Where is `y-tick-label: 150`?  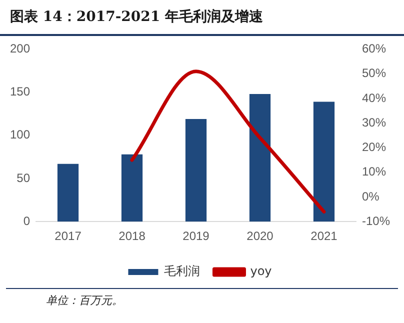 y-tick-label: 150 is located at coordinates (20, 91).